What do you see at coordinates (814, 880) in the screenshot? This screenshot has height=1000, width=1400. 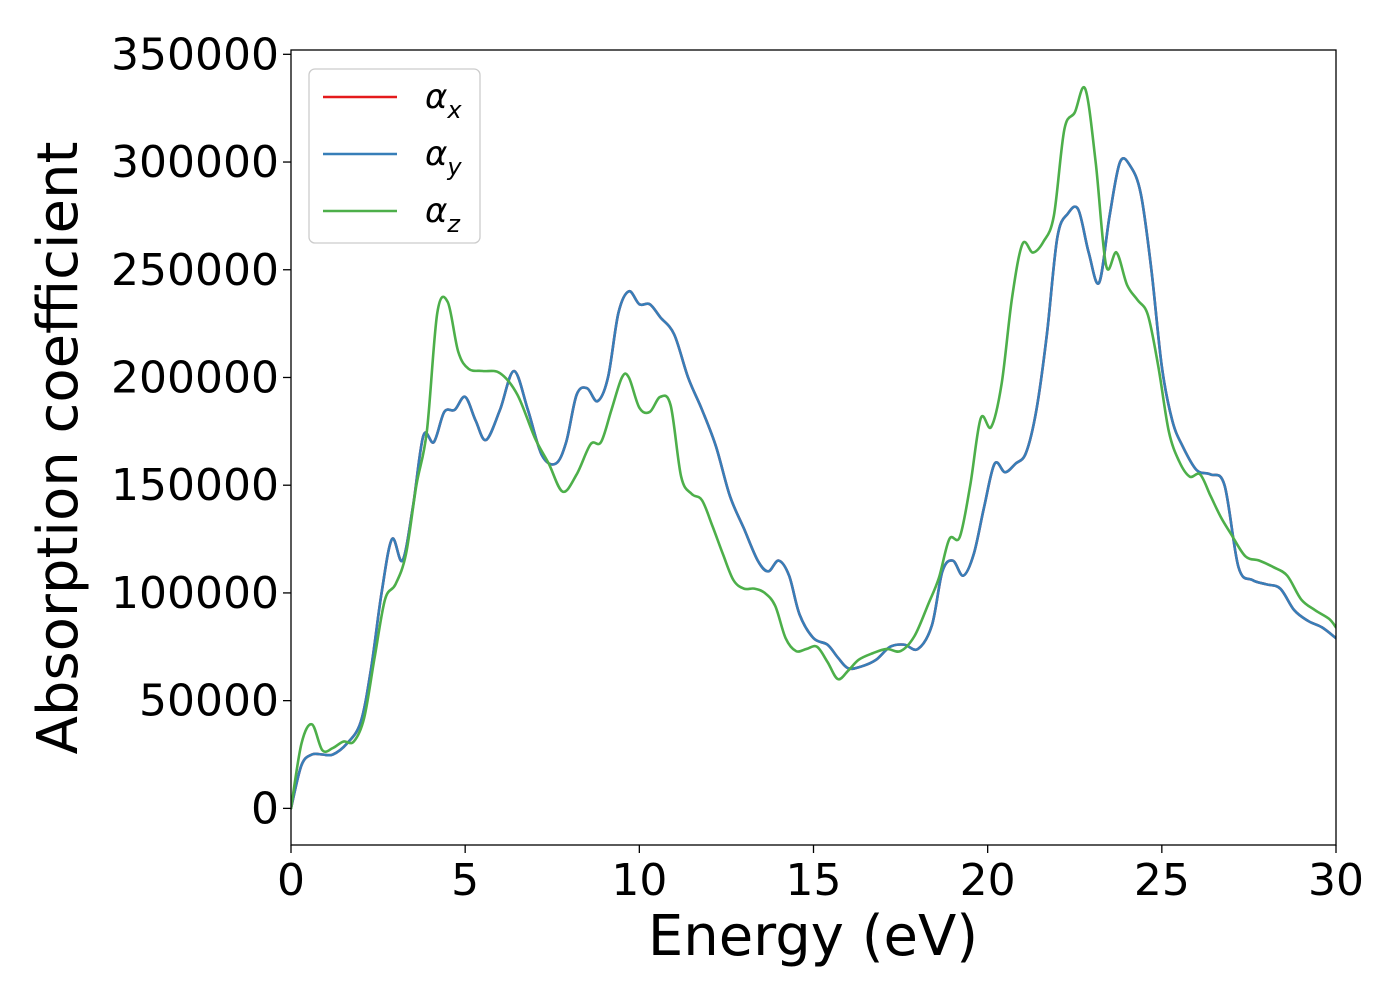 I see `x-tick-label: 15` at bounding box center [814, 880].